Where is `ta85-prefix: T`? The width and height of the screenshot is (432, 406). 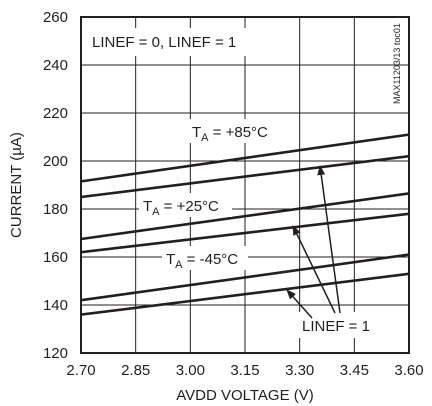 ta85-prefix: T is located at coordinates (196, 132).